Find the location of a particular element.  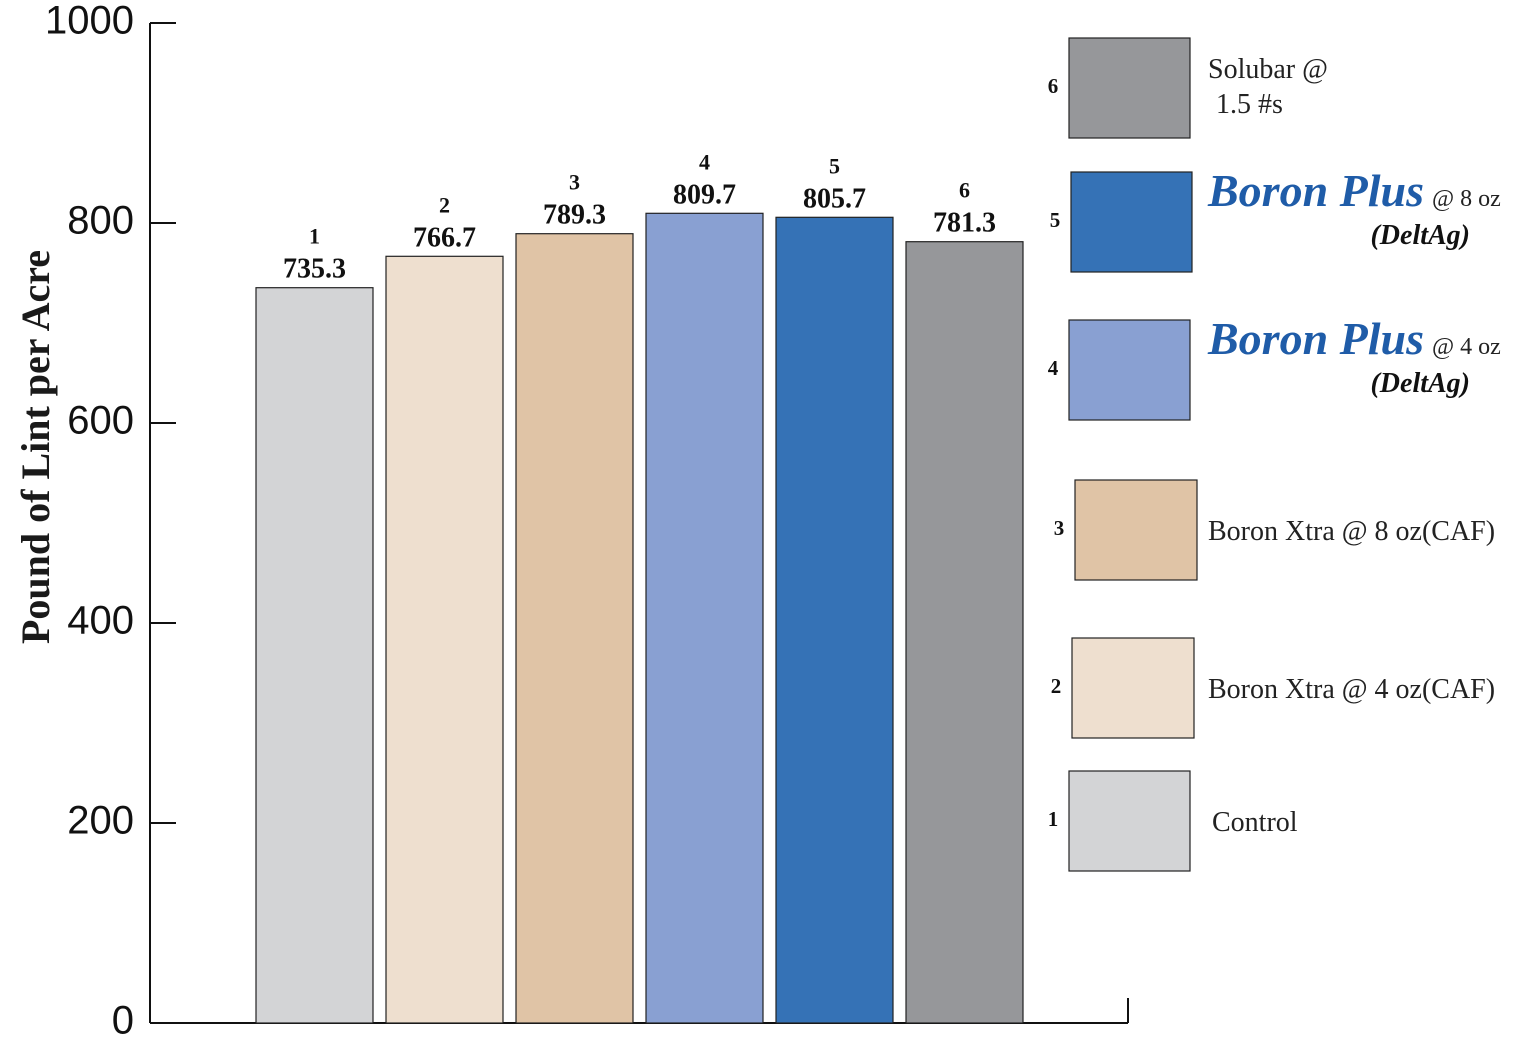

bar-number-label-4: 4 is located at coordinates (704, 161).